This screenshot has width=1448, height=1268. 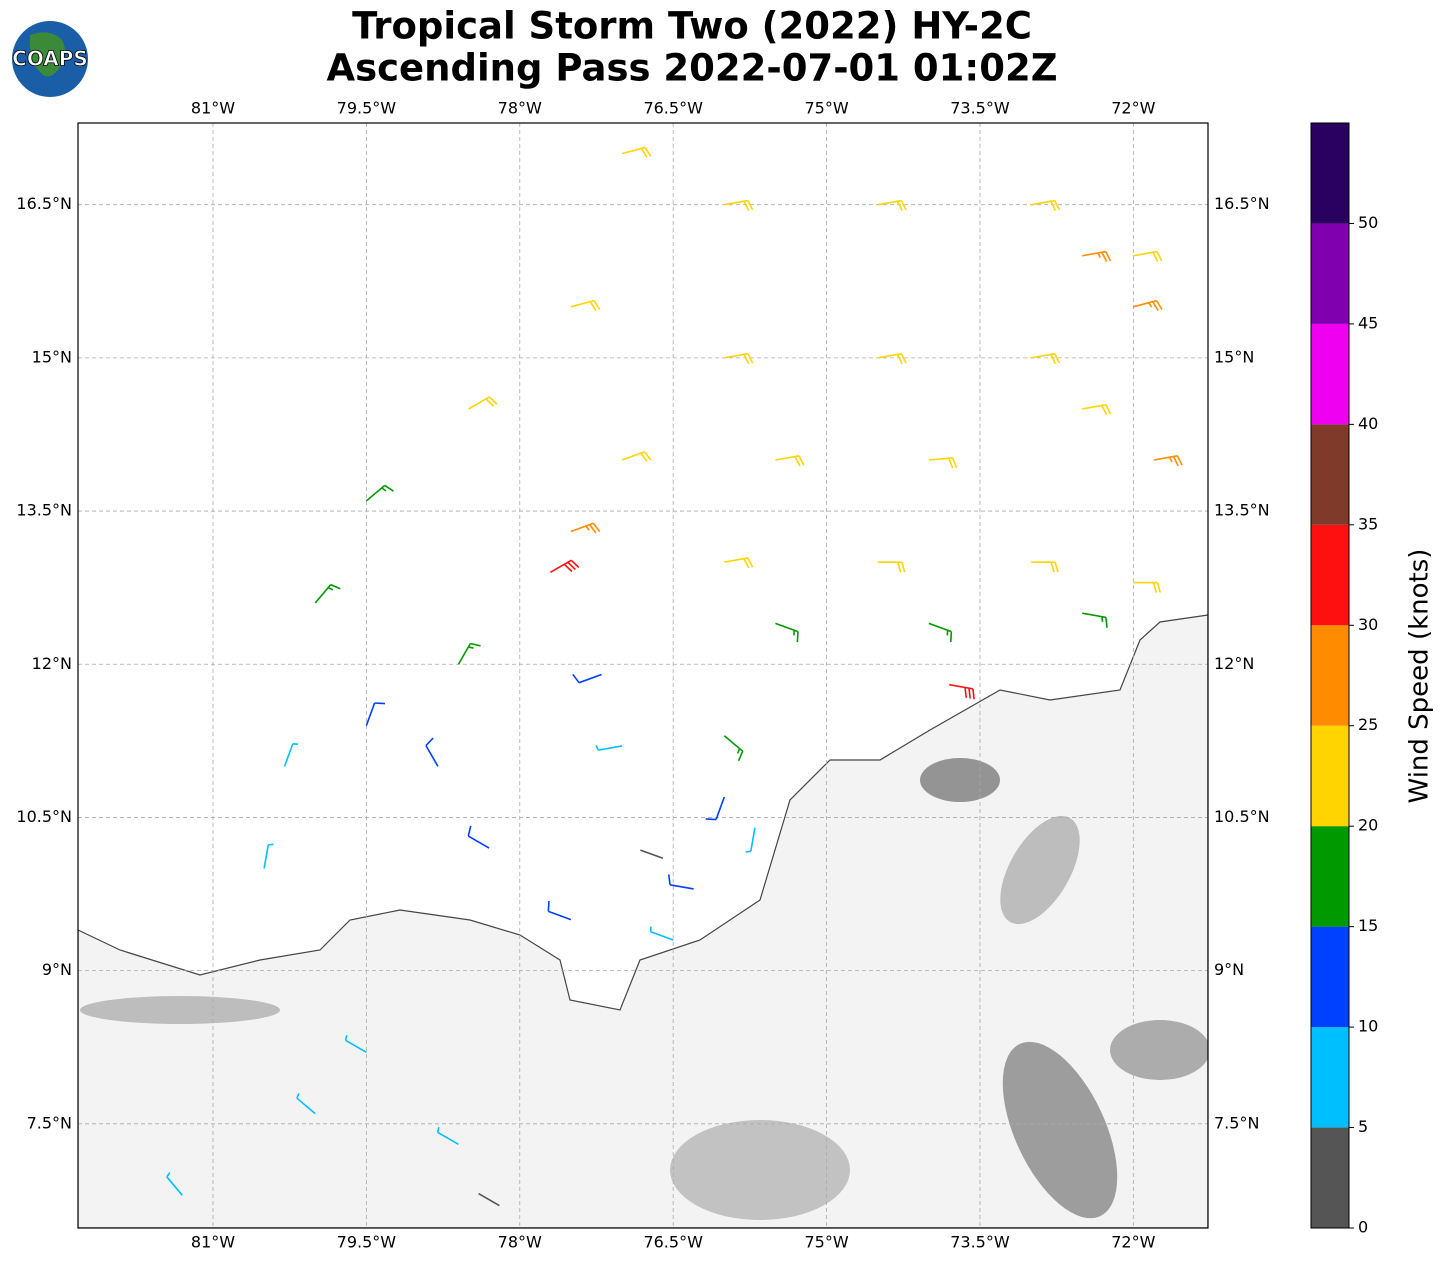 I want to click on colorbar-tick-label: 40, so click(x=1368, y=423).